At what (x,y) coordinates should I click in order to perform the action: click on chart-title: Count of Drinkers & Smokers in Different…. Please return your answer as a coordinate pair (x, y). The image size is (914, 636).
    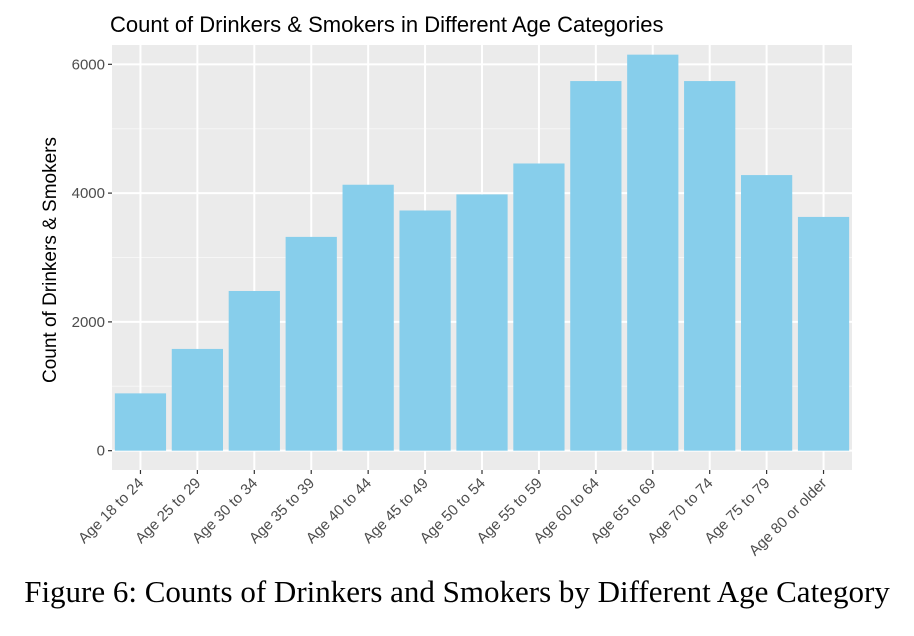
    Looking at the image, I should click on (387, 24).